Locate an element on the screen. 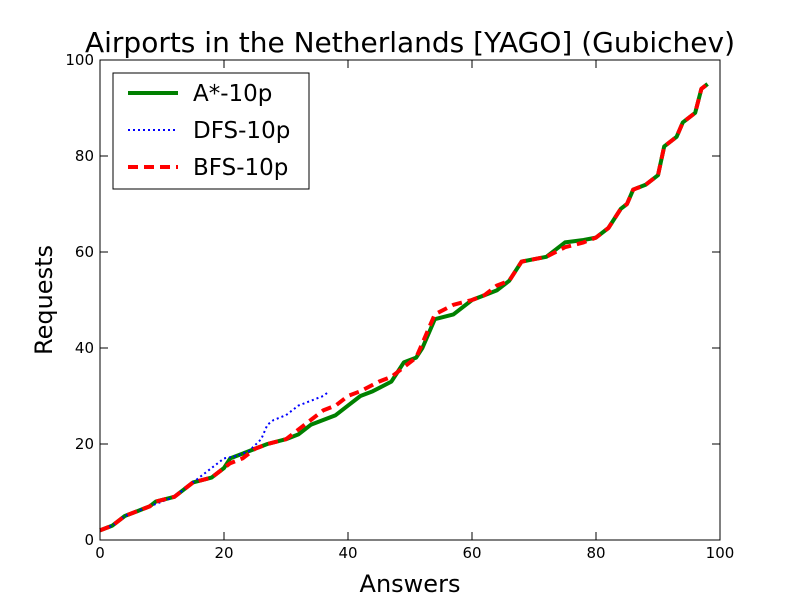 This screenshot has width=800, height=600. x-tick-labels: 0 20 40 60 80 100 is located at coordinates (414, 553).